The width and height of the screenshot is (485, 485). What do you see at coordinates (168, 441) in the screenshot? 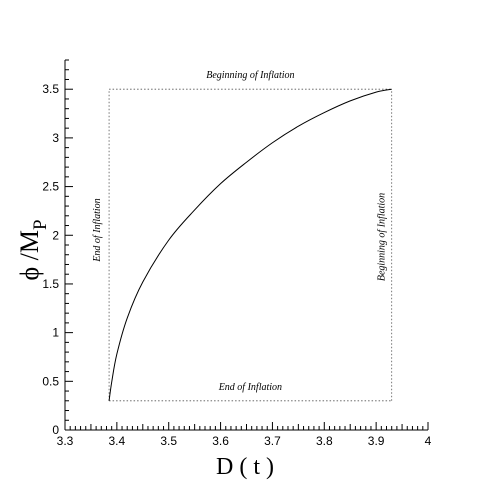
I see `x-tick-label: 3.5` at bounding box center [168, 441].